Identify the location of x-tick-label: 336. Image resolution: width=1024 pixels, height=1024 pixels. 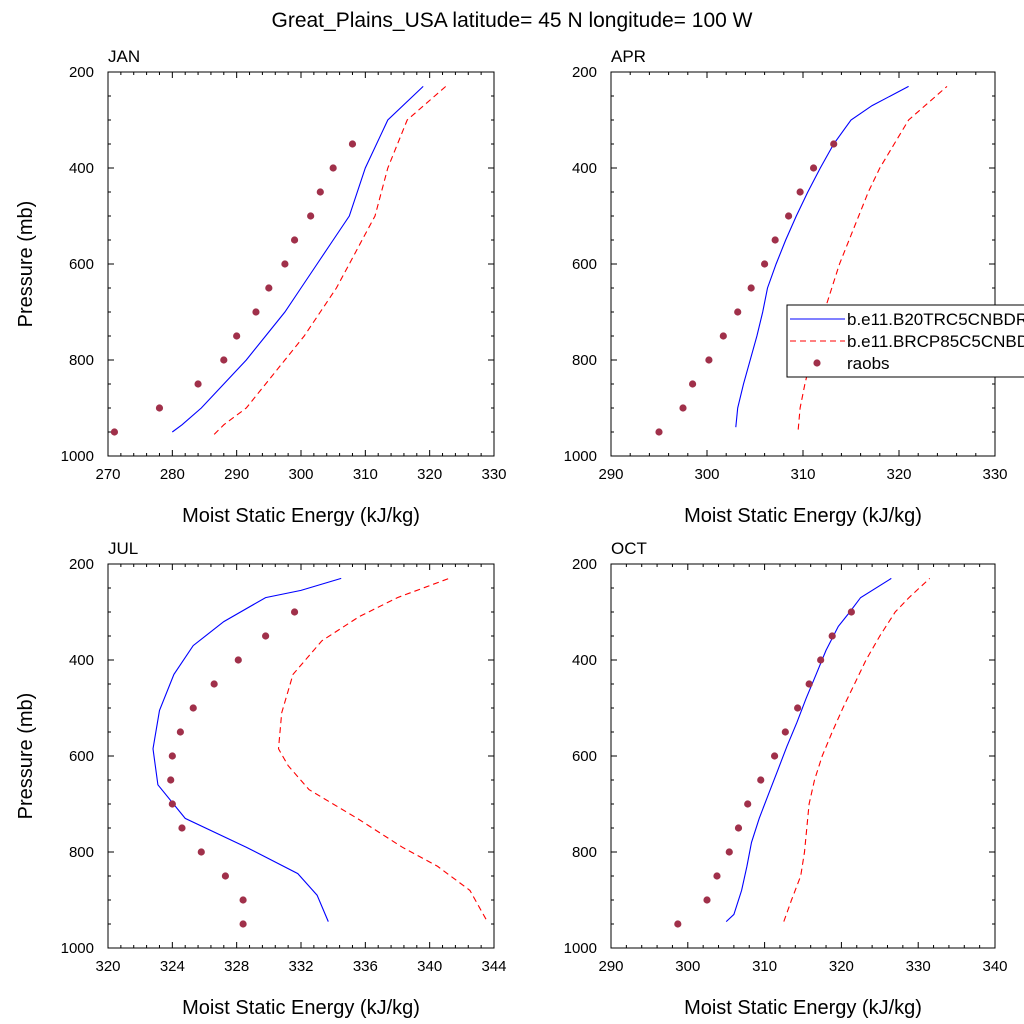
(365, 966).